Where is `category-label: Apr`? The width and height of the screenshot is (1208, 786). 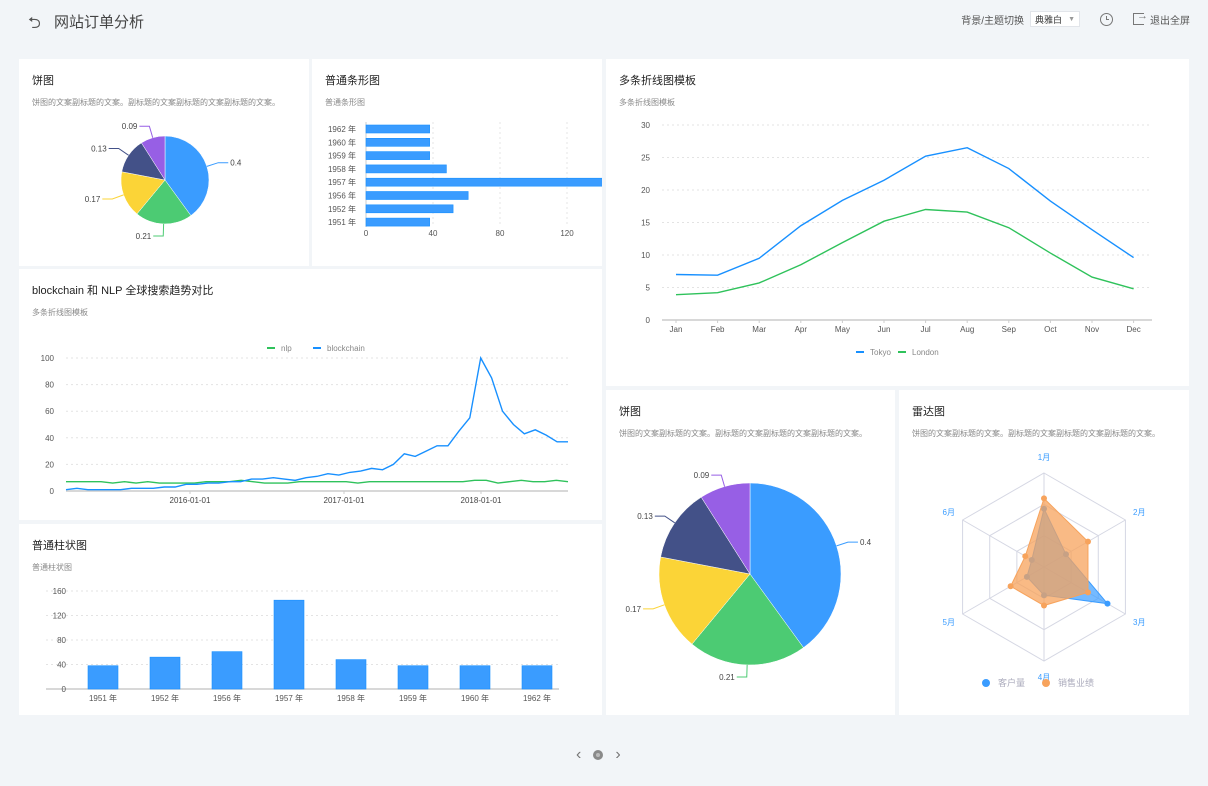
category-label: Apr is located at coordinates (801, 329).